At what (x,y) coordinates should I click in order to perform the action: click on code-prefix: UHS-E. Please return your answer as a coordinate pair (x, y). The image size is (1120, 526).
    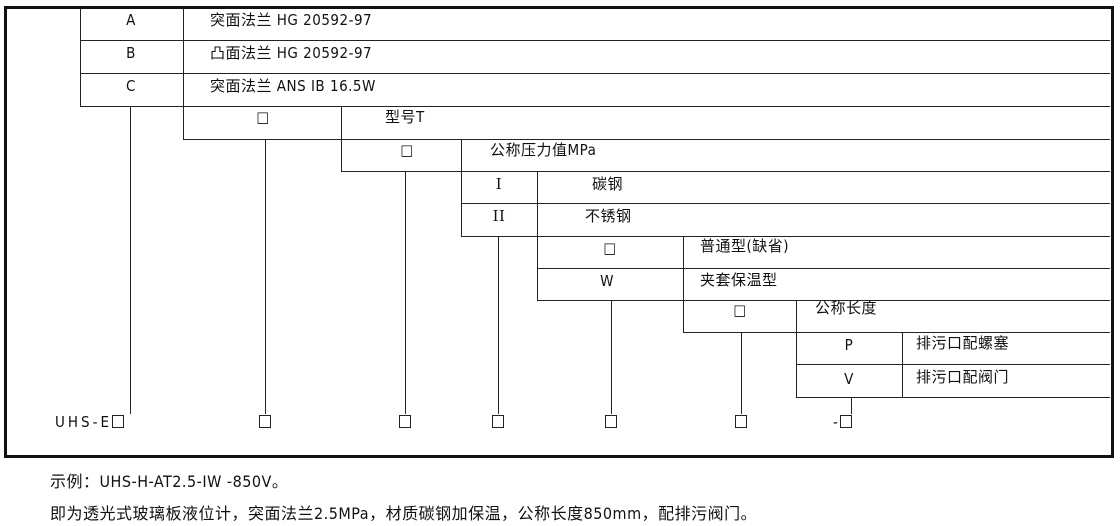
    Looking at the image, I should click on (89, 422).